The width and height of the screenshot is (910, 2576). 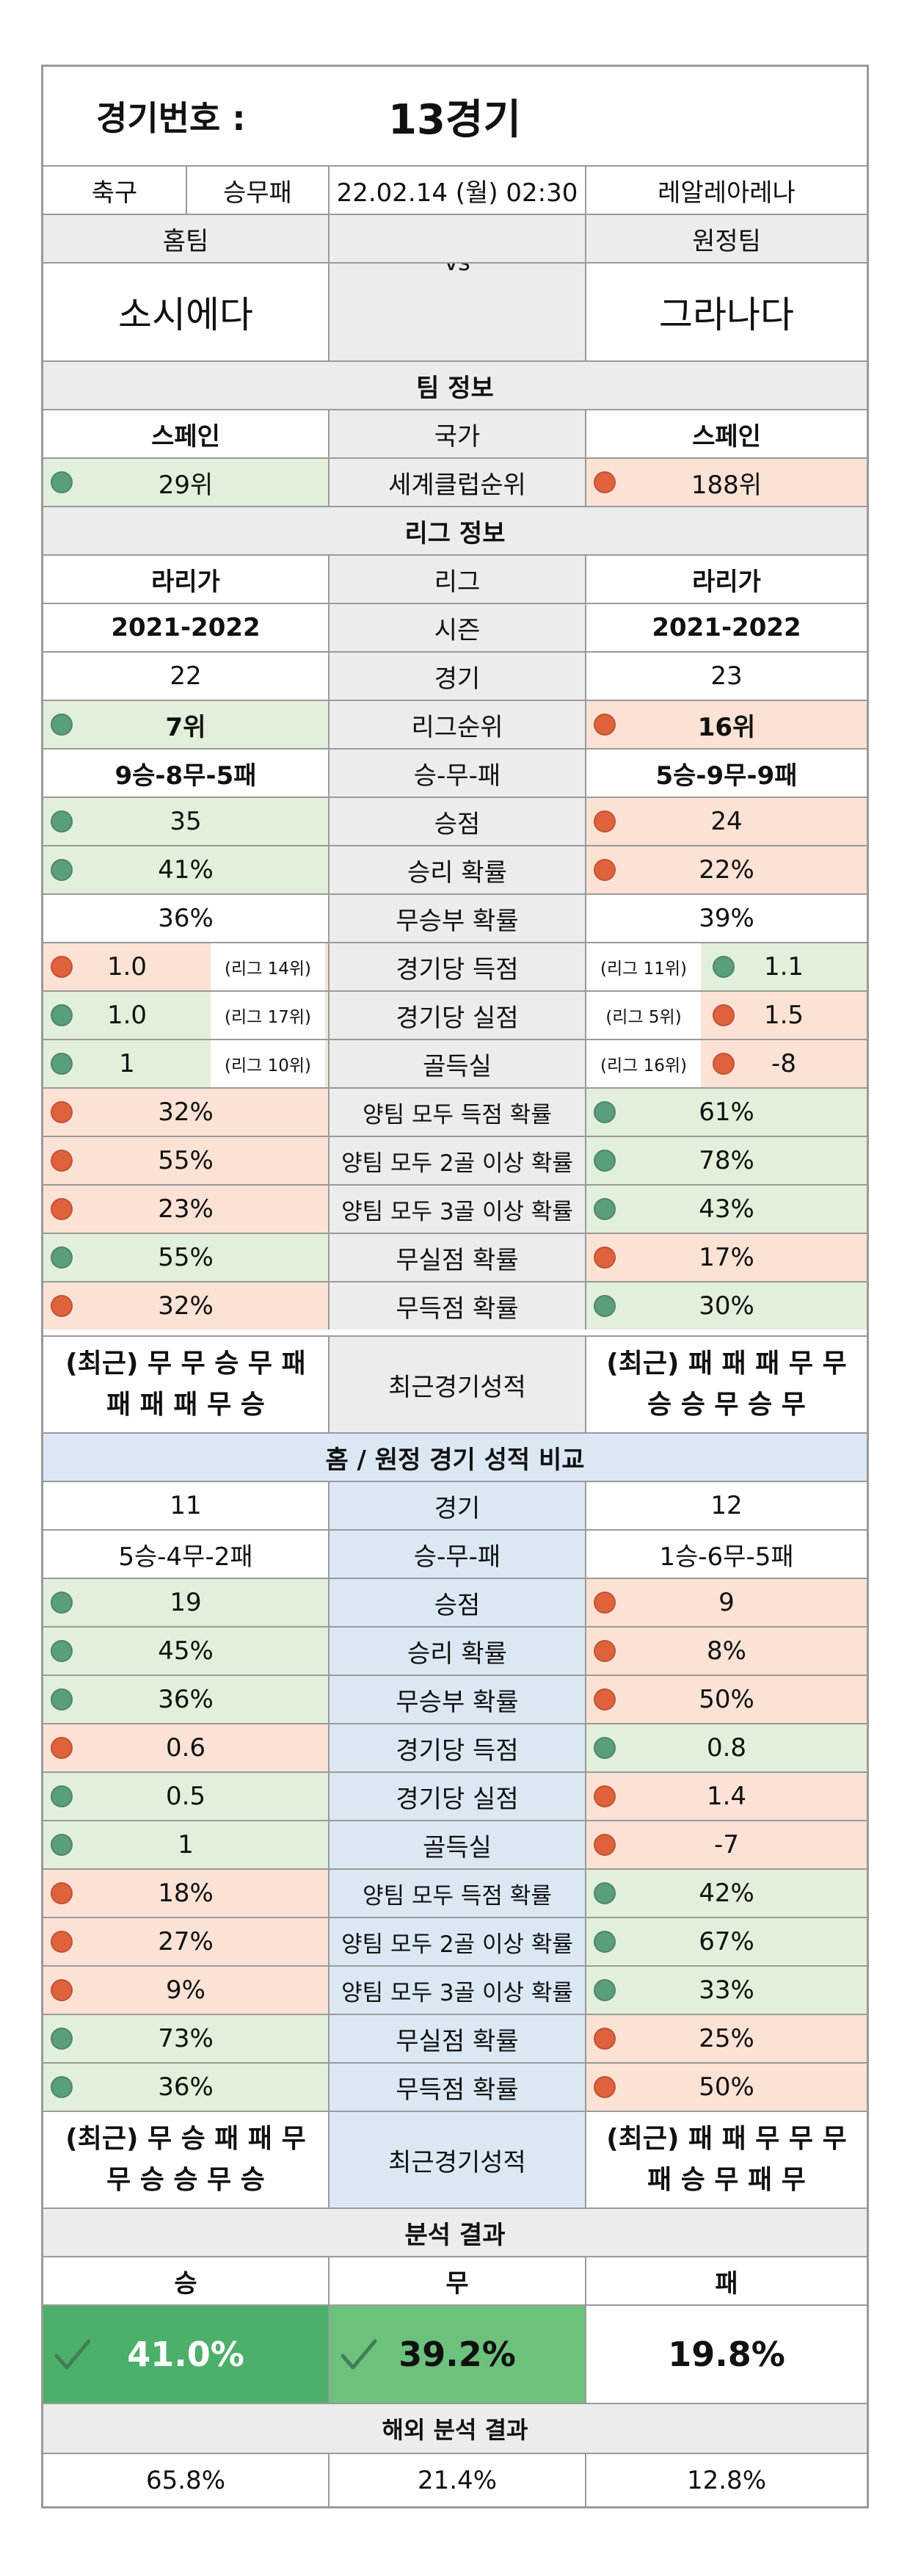 I want to click on match-number-label: 경기번호 :, so click(x=171, y=118).